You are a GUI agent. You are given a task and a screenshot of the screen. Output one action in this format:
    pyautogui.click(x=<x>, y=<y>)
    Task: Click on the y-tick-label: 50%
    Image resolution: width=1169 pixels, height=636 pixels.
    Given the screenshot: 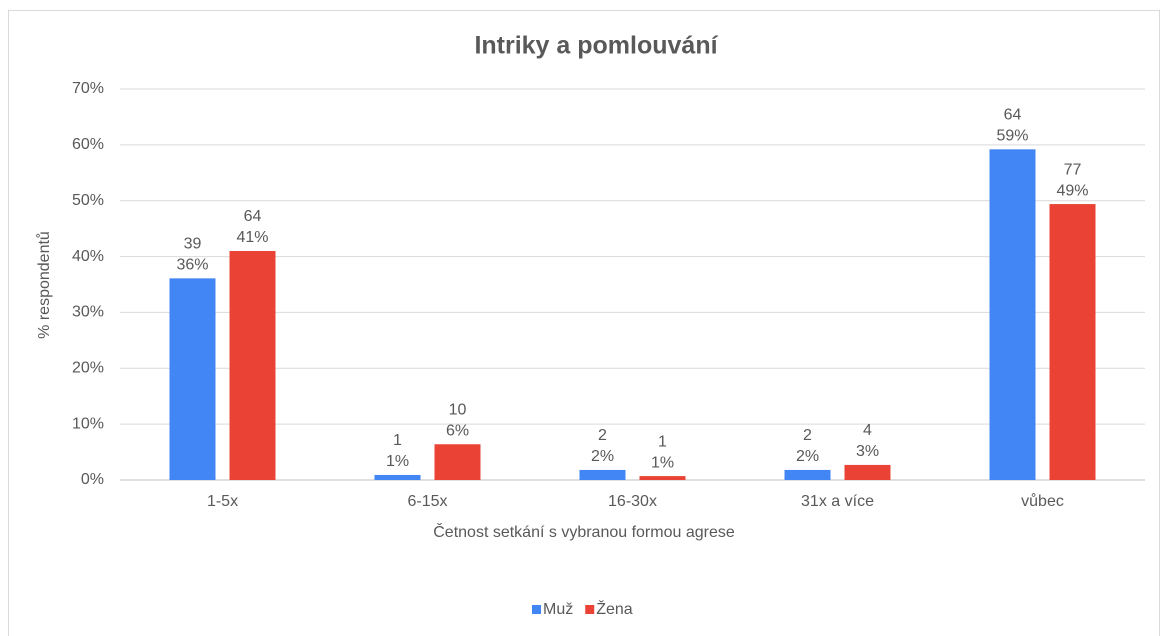 What is the action you would take?
    pyautogui.click(x=88, y=200)
    